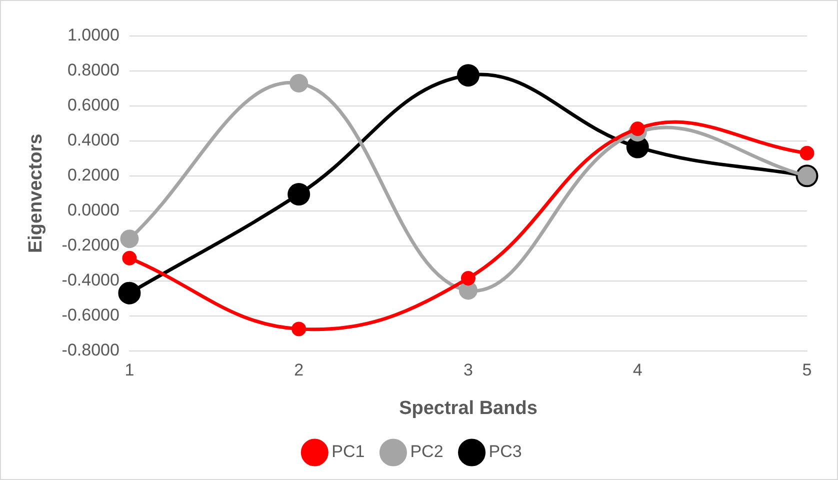 The image size is (838, 480). I want to click on y-tick-label: 0.6000, so click(93, 105).